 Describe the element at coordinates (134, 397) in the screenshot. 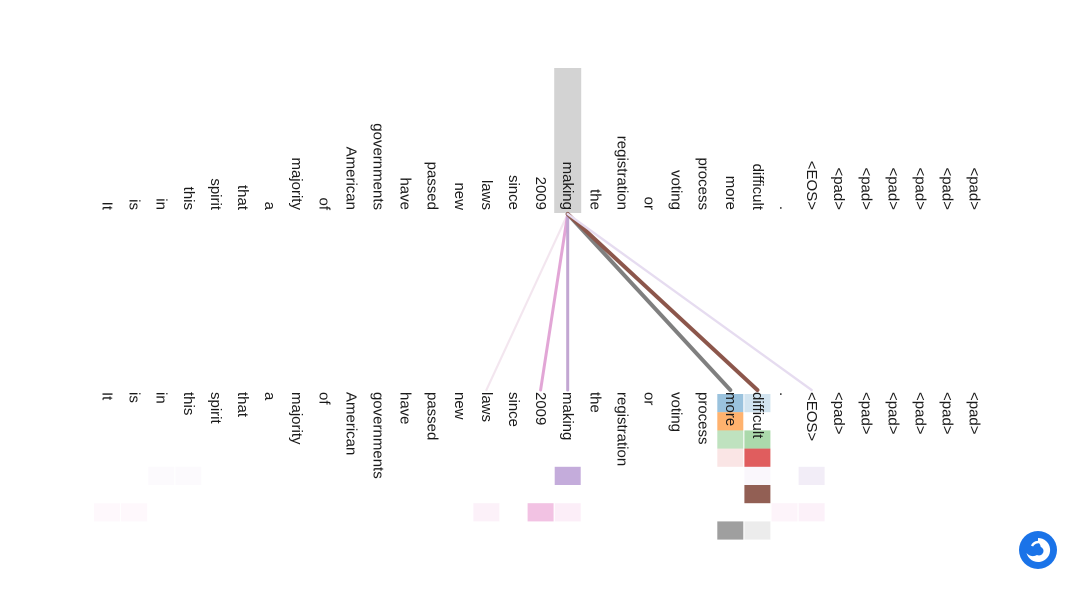

I see `target-token: is` at that location.